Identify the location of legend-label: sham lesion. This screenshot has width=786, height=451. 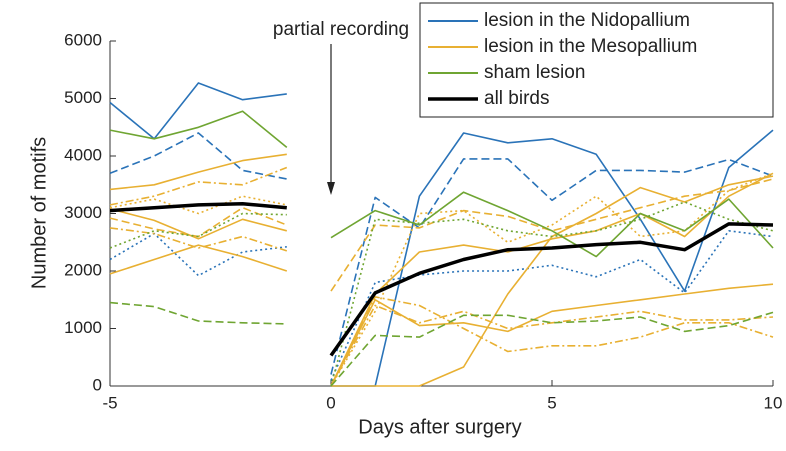
(534, 72).